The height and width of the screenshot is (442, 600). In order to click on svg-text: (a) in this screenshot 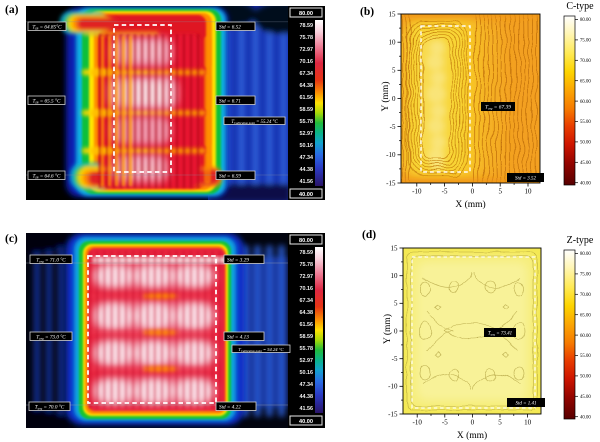, I will do `click(12, 10)`.